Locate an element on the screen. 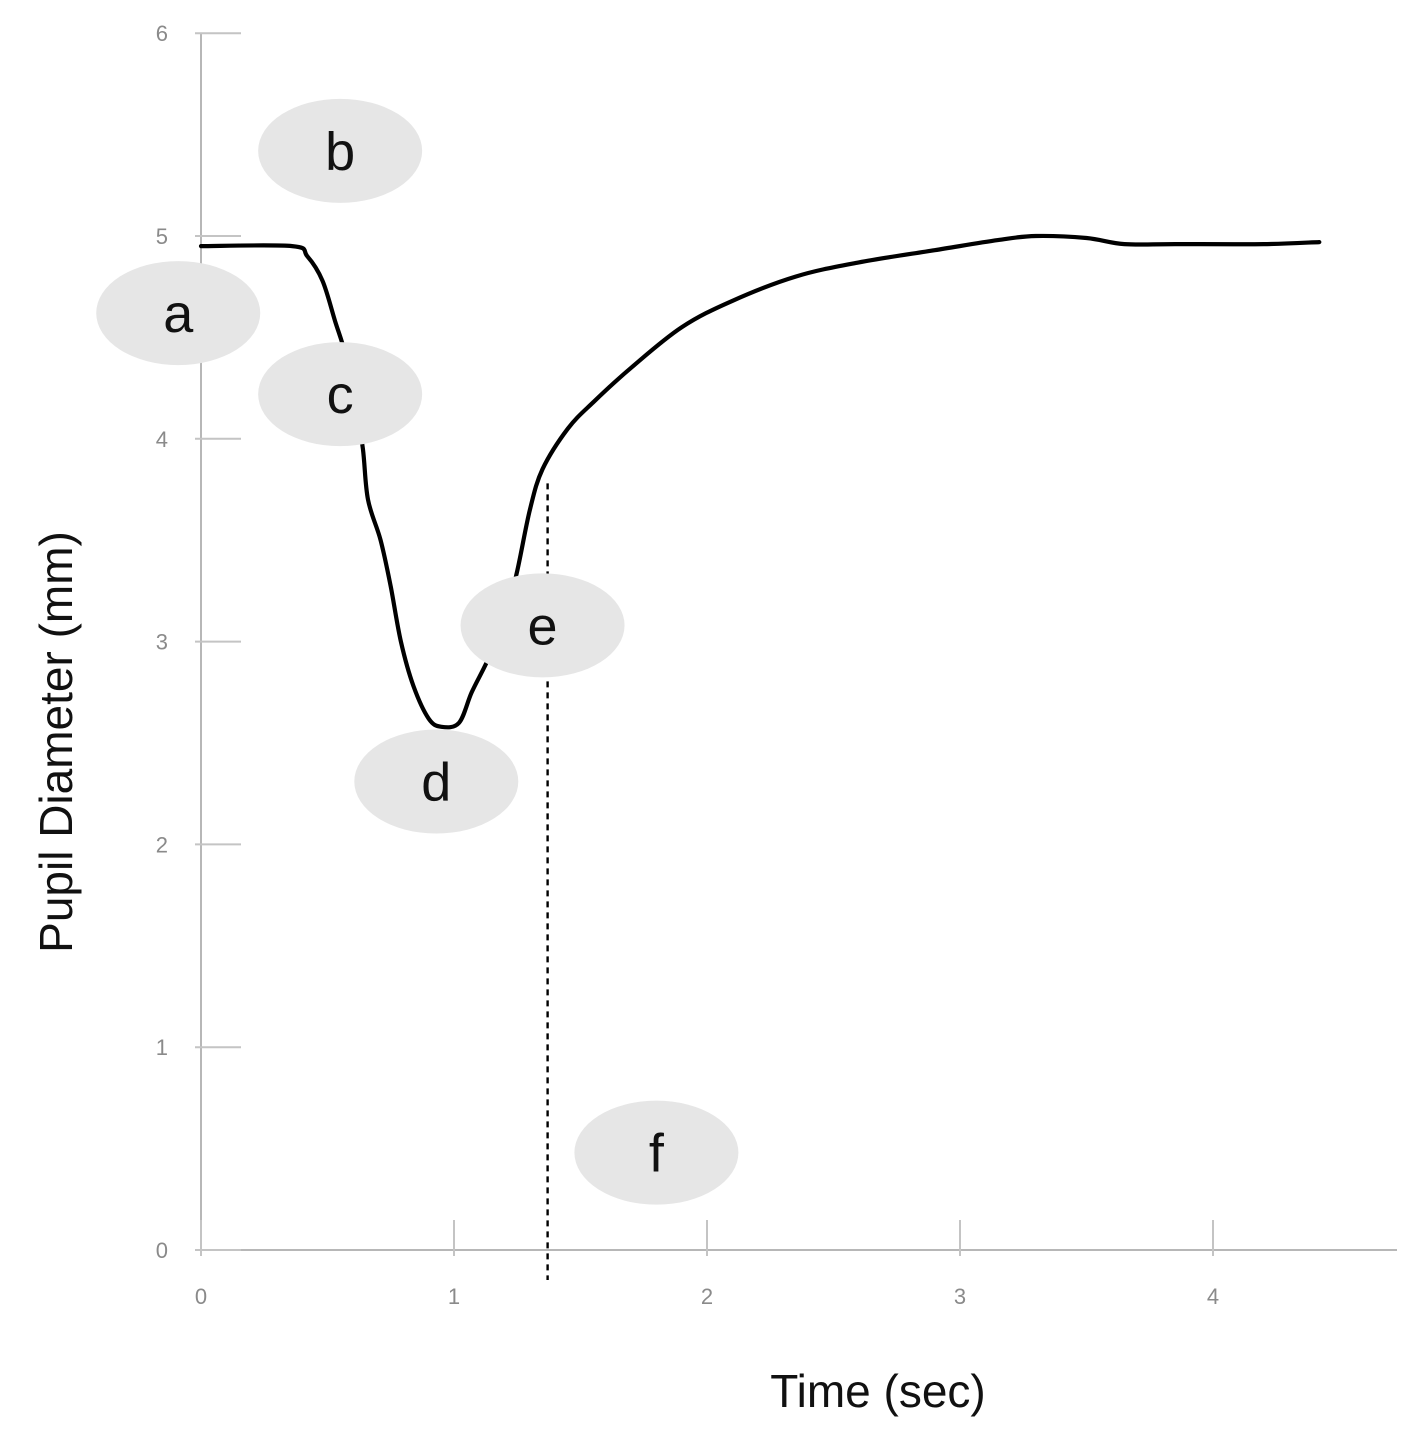 The image size is (1415, 1439). annotation-a: a is located at coordinates (178, 313).